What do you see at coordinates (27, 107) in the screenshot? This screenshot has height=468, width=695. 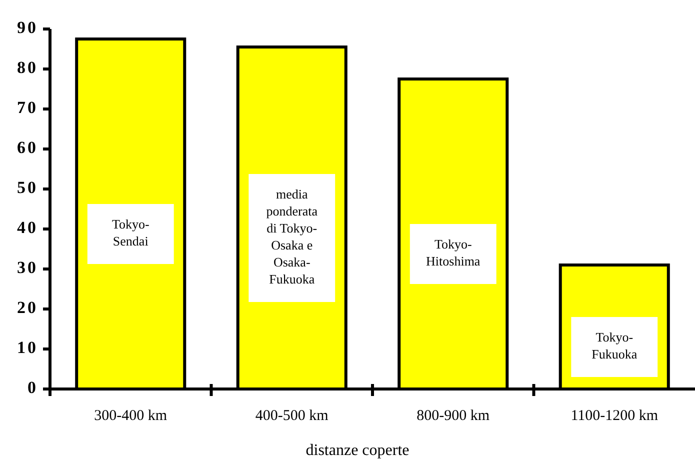 I see `y-tick-label: 70` at bounding box center [27, 107].